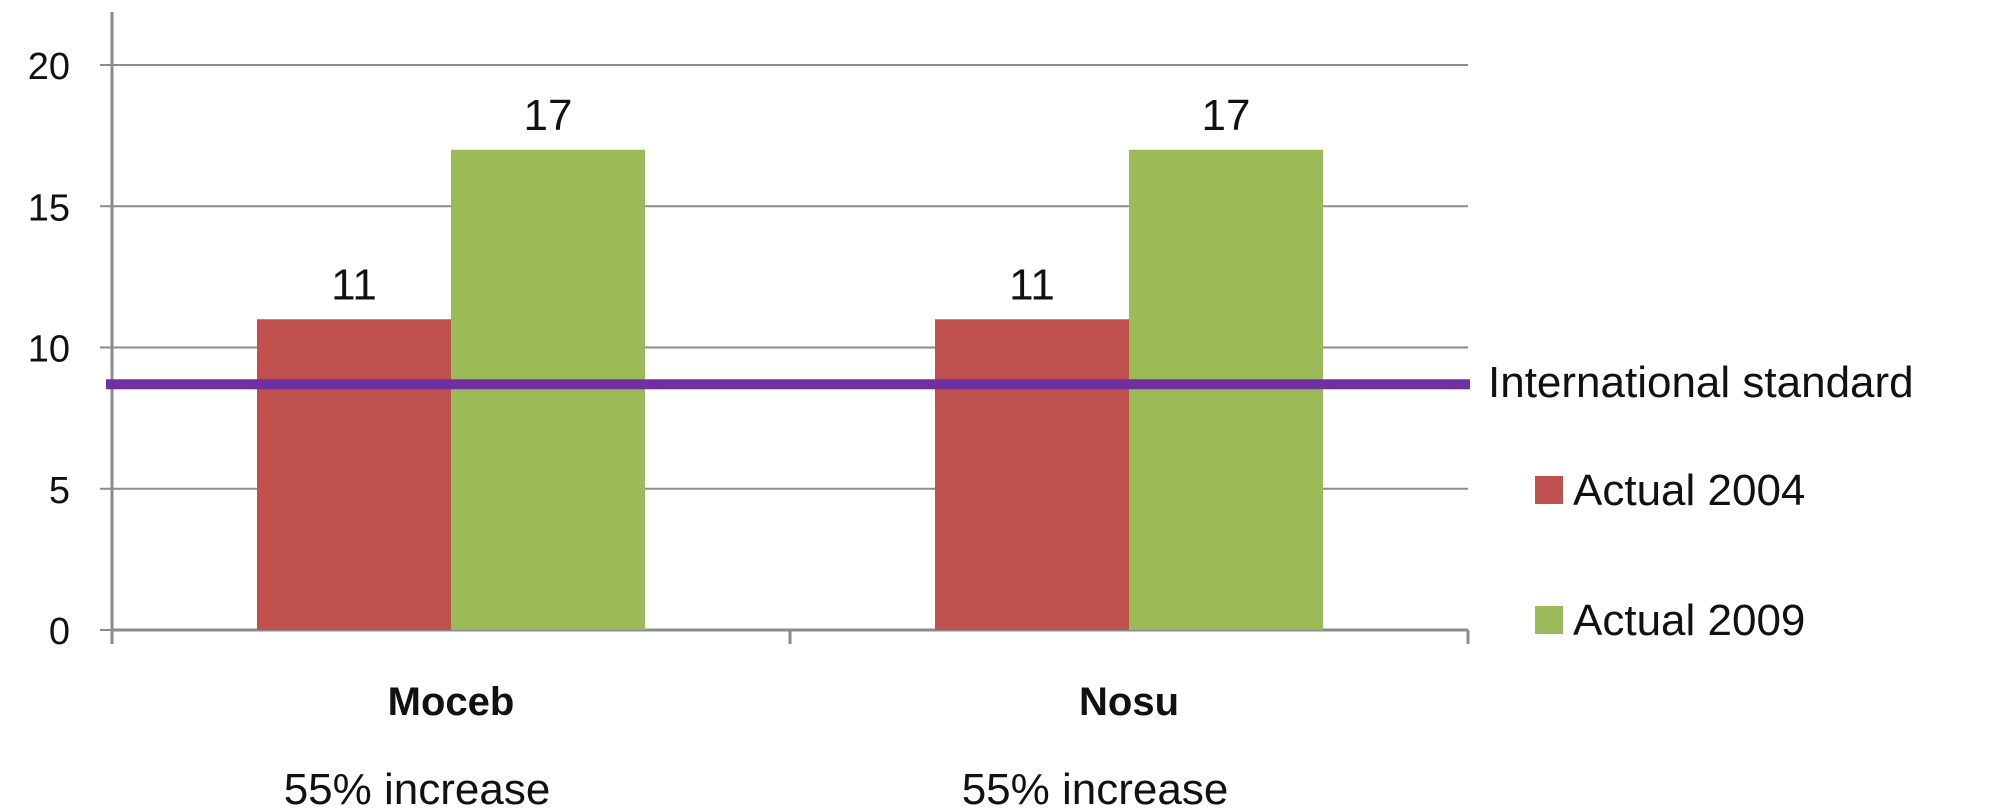 Image resolution: width=1995 pixels, height=809 pixels. Describe the element at coordinates (1670, 555) in the screenshot. I see `legend: Actual 2004 Actual 2009` at that location.